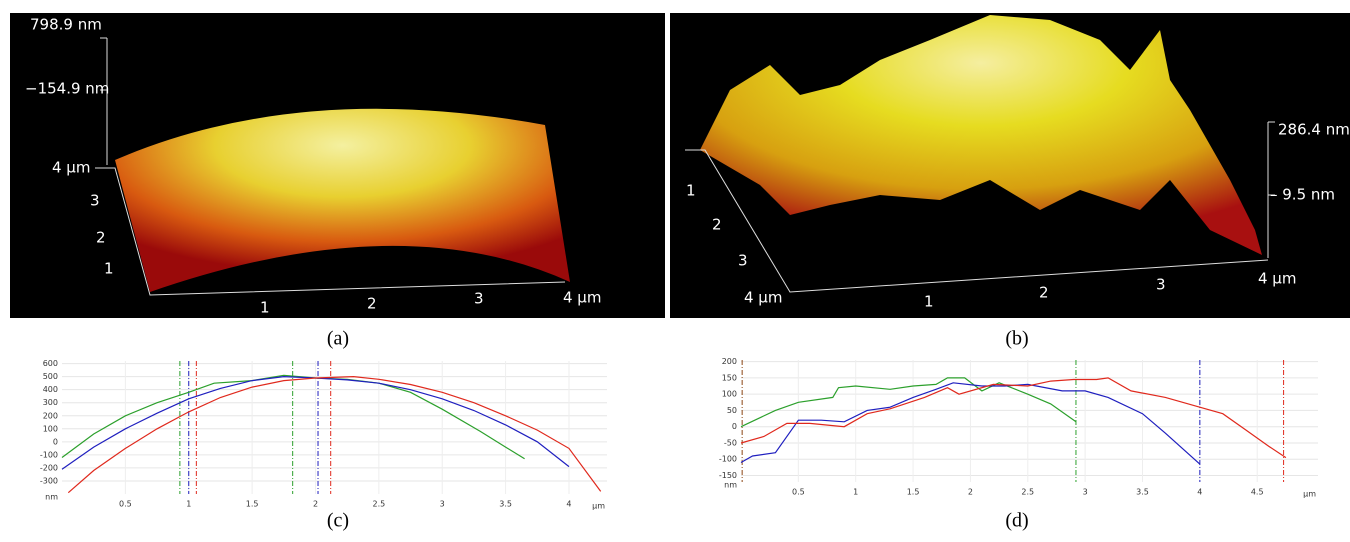  I want to click on y-tick-label: 600, so click(50, 363).